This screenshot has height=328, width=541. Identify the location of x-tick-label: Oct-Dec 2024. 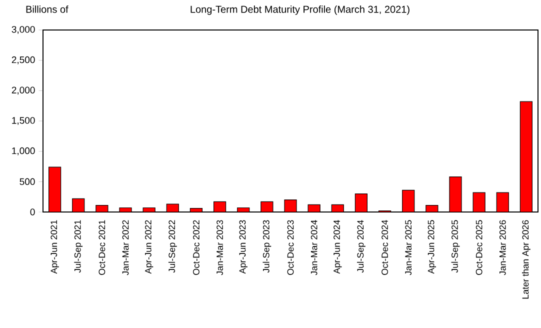
(385, 247).